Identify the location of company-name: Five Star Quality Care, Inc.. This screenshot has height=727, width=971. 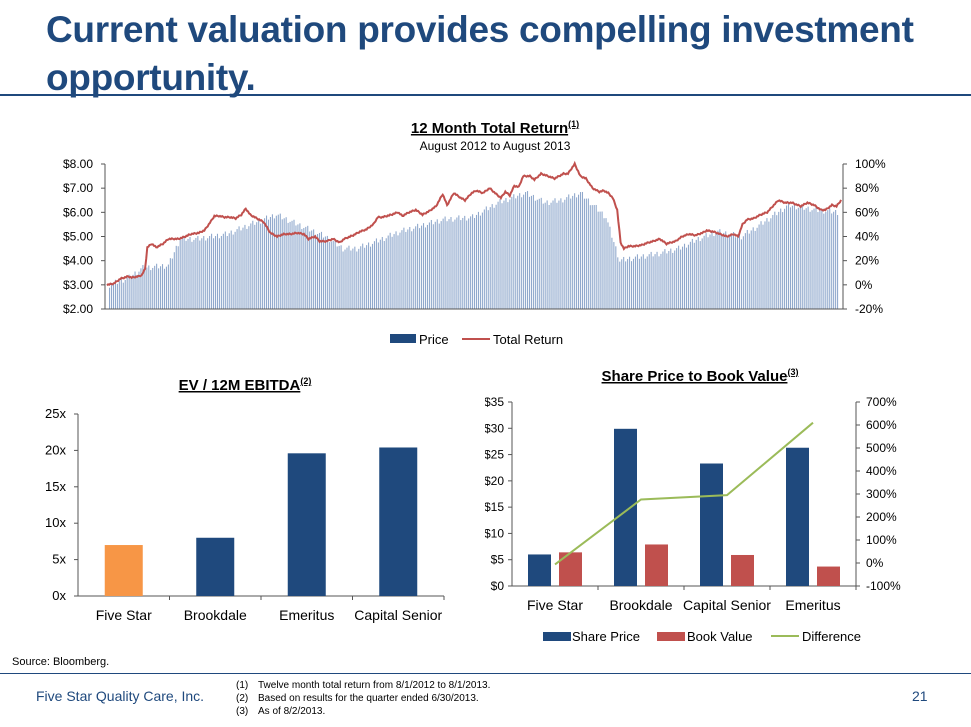
(120, 696).